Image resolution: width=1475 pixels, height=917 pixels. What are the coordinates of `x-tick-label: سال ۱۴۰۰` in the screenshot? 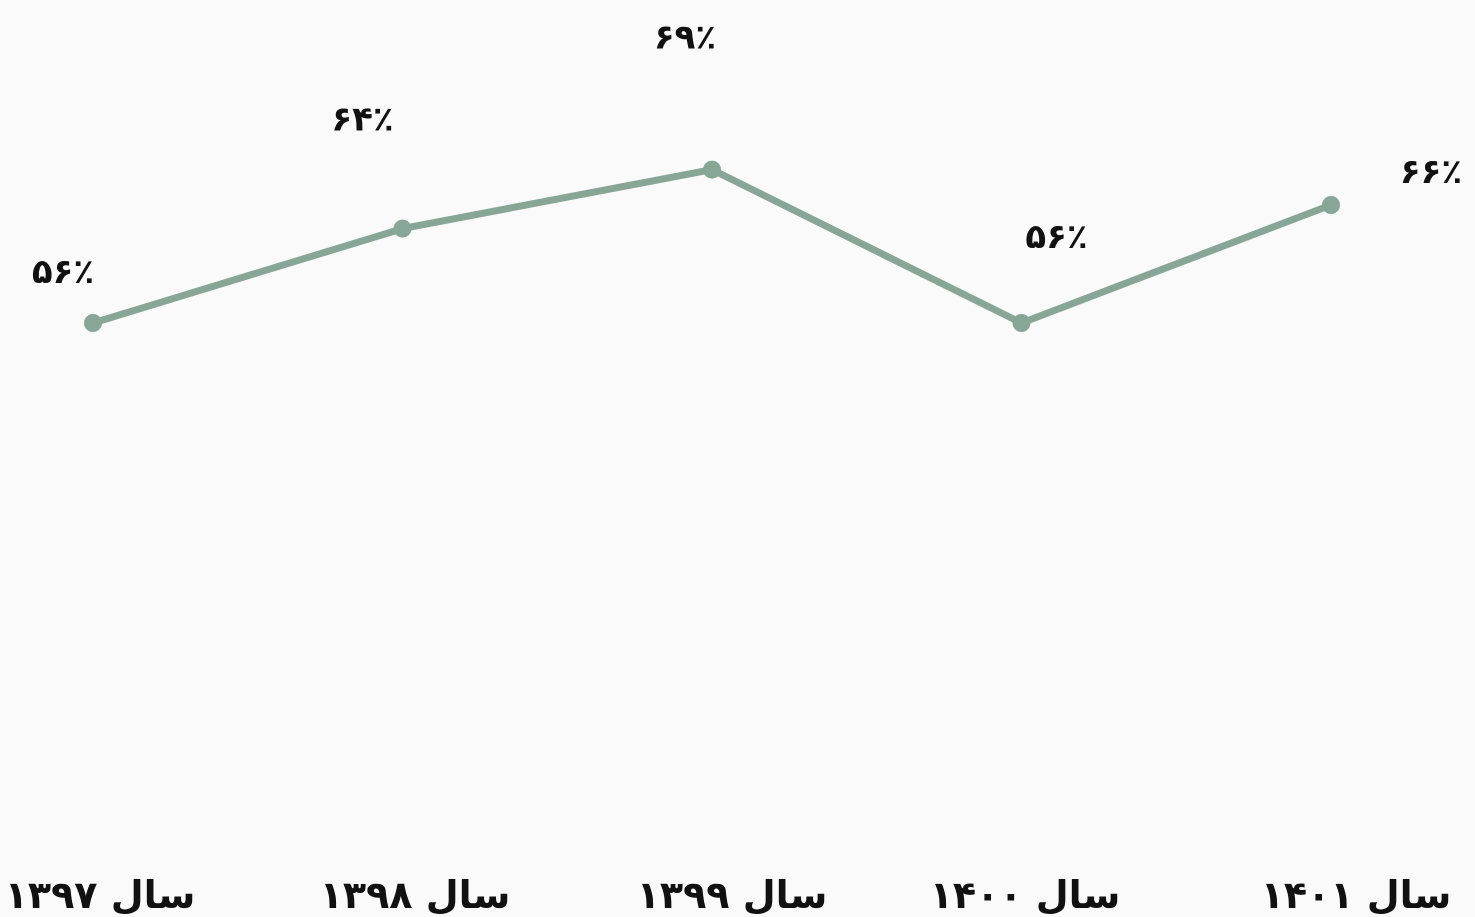 It's located at (1025, 895).